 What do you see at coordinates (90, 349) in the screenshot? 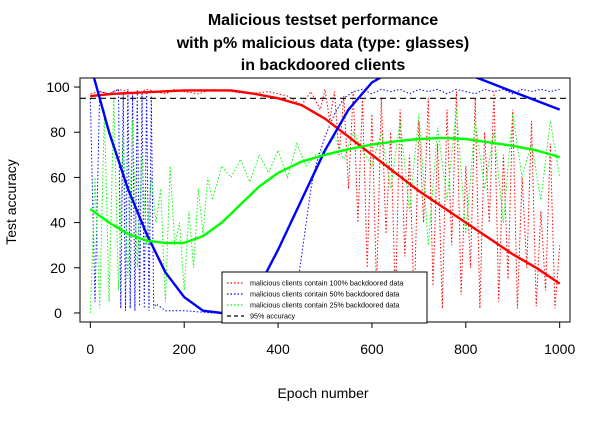
I see `x-tick-label-0: 0` at bounding box center [90, 349].